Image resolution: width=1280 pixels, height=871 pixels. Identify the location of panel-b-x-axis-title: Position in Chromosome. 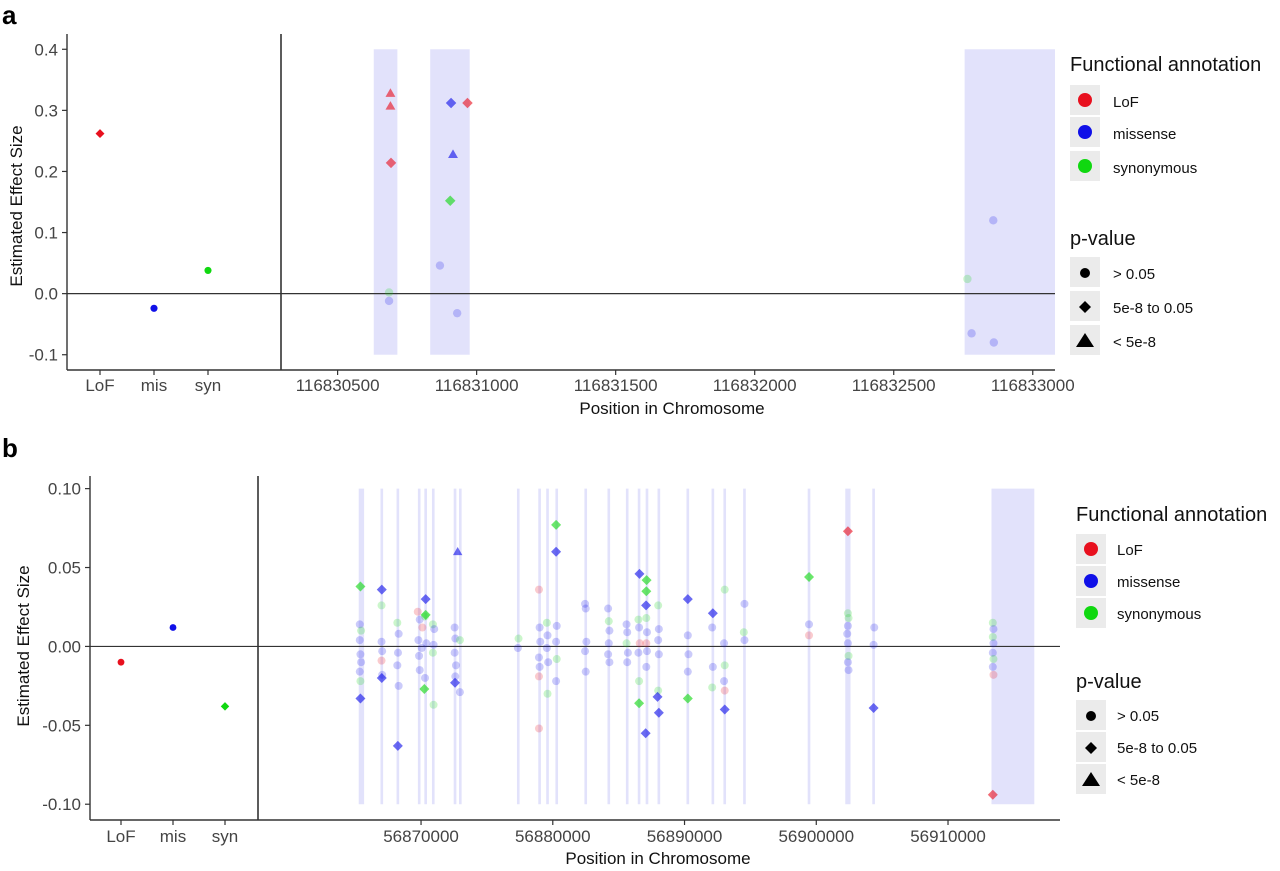
(657, 858).